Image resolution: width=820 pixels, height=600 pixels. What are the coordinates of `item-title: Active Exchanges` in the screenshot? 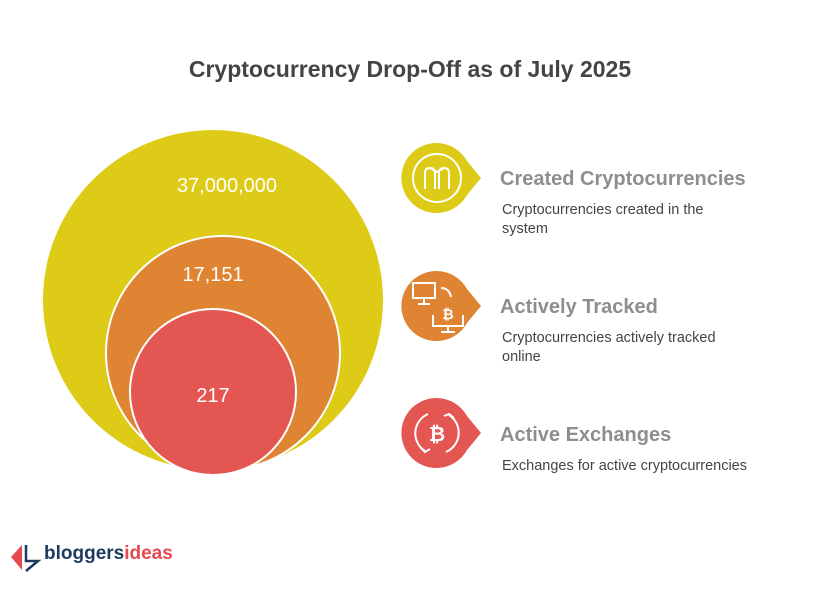 It's located at (586, 435).